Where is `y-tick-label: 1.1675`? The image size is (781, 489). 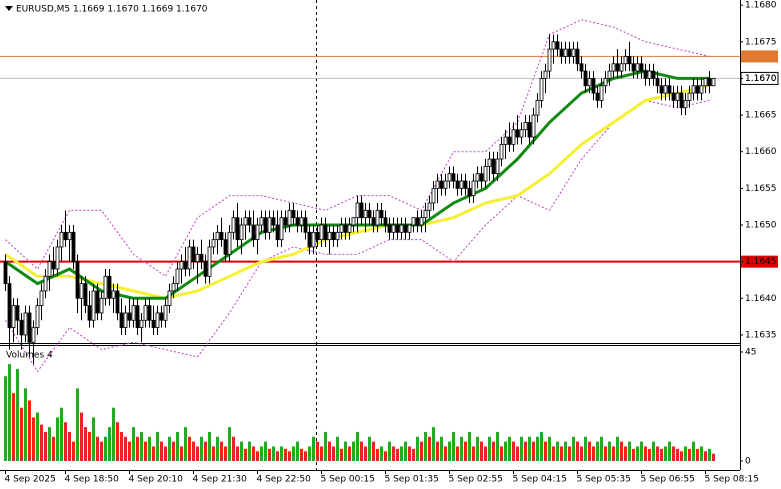 y-tick-label: 1.1675 is located at coordinates (761, 42).